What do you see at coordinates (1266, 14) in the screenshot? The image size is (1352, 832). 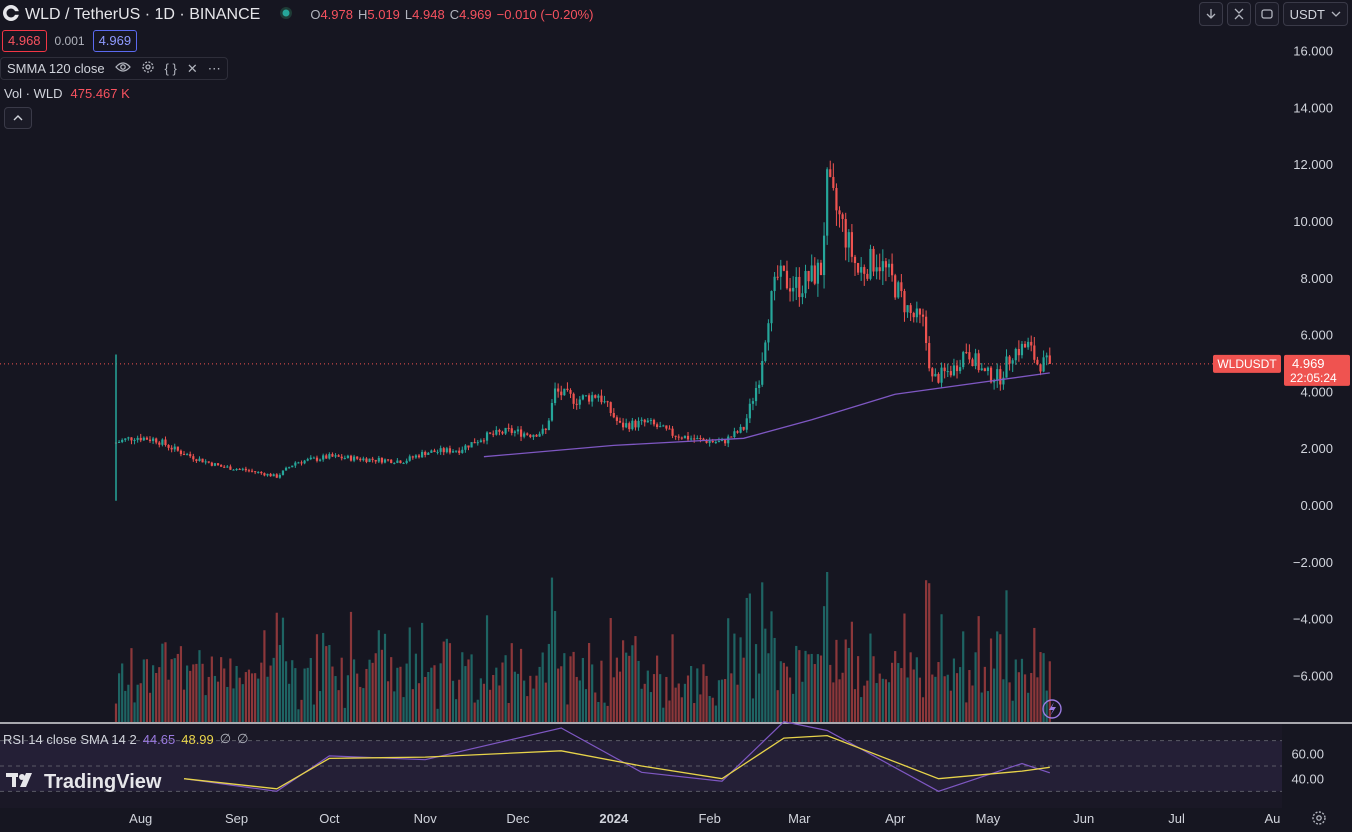 I see `refresh-icon` at bounding box center [1266, 14].